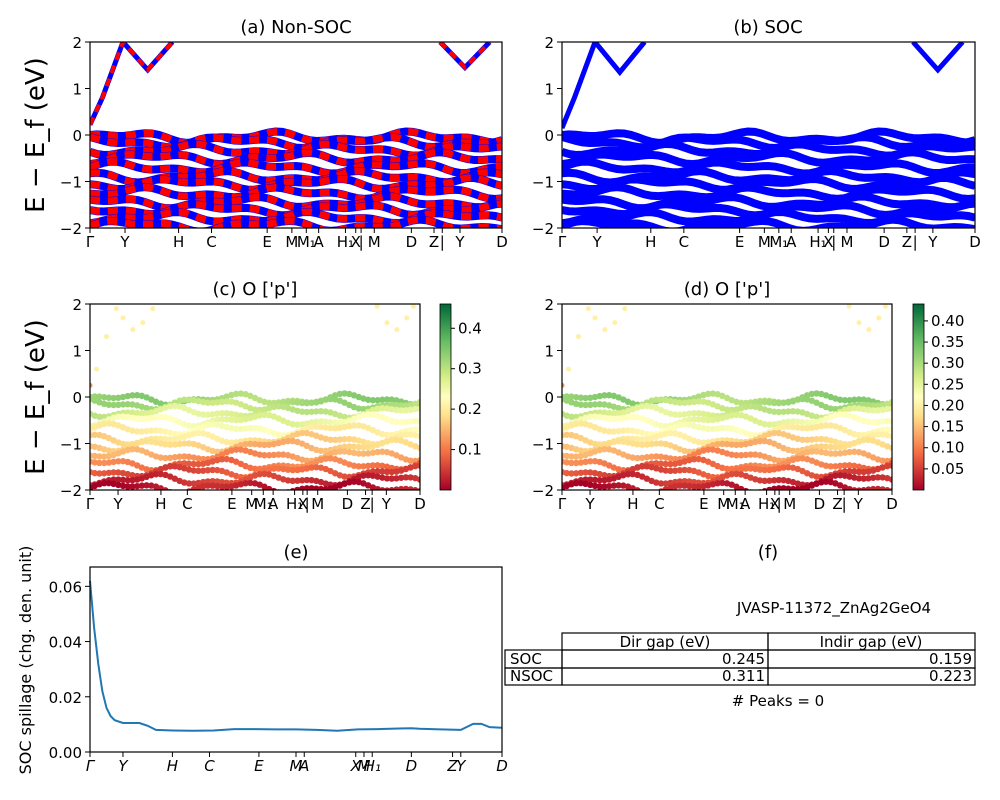 This screenshot has width=1000, height=800. I want to click on panel-a-xtick-label: X, so click(356, 242).